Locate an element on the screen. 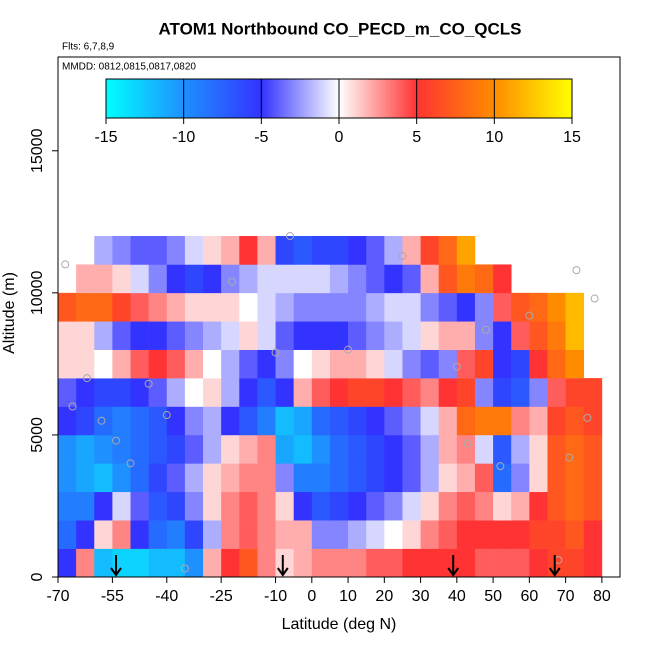 The width and height of the screenshot is (650, 655). colorbar-tick-label: 5 is located at coordinates (416, 137).